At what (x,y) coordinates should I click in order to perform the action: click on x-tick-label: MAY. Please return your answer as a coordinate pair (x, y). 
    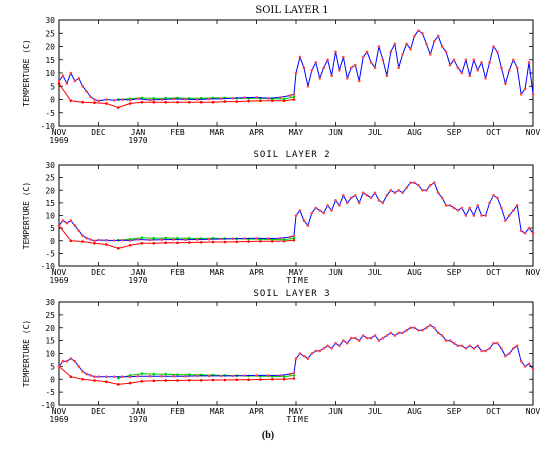
    Looking at the image, I should click on (296, 411).